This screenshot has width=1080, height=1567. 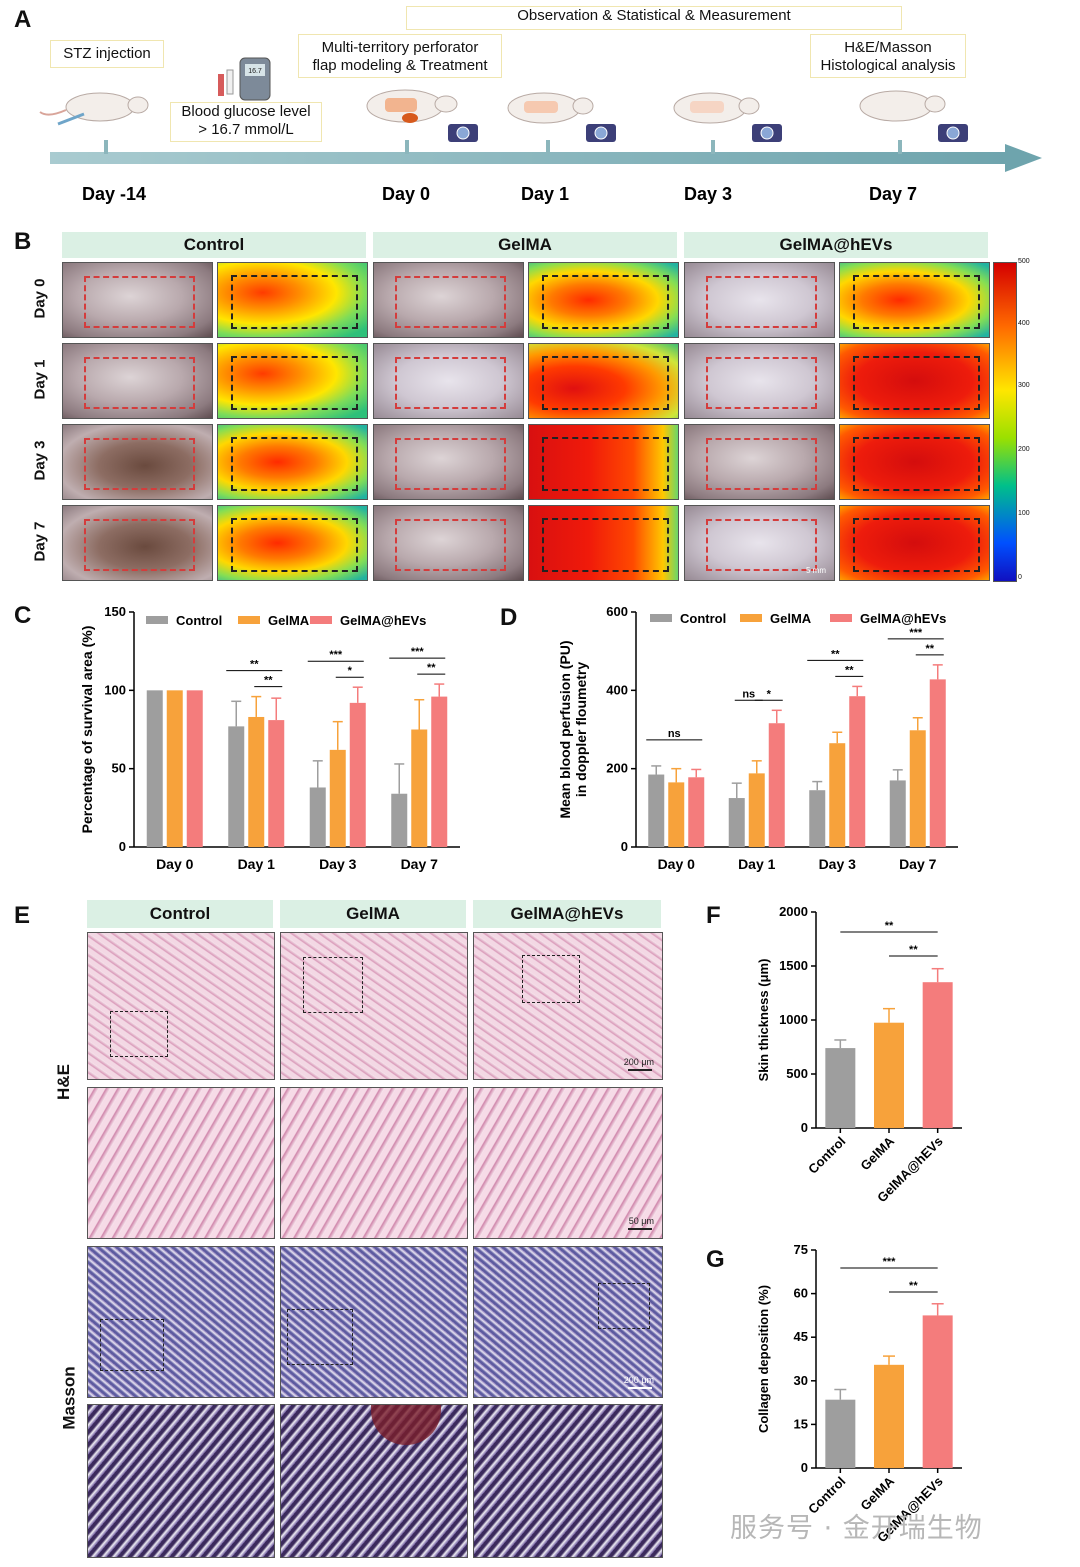 What do you see at coordinates (530, 158) in the screenshot?
I see `timeline-arrow-shaft` at bounding box center [530, 158].